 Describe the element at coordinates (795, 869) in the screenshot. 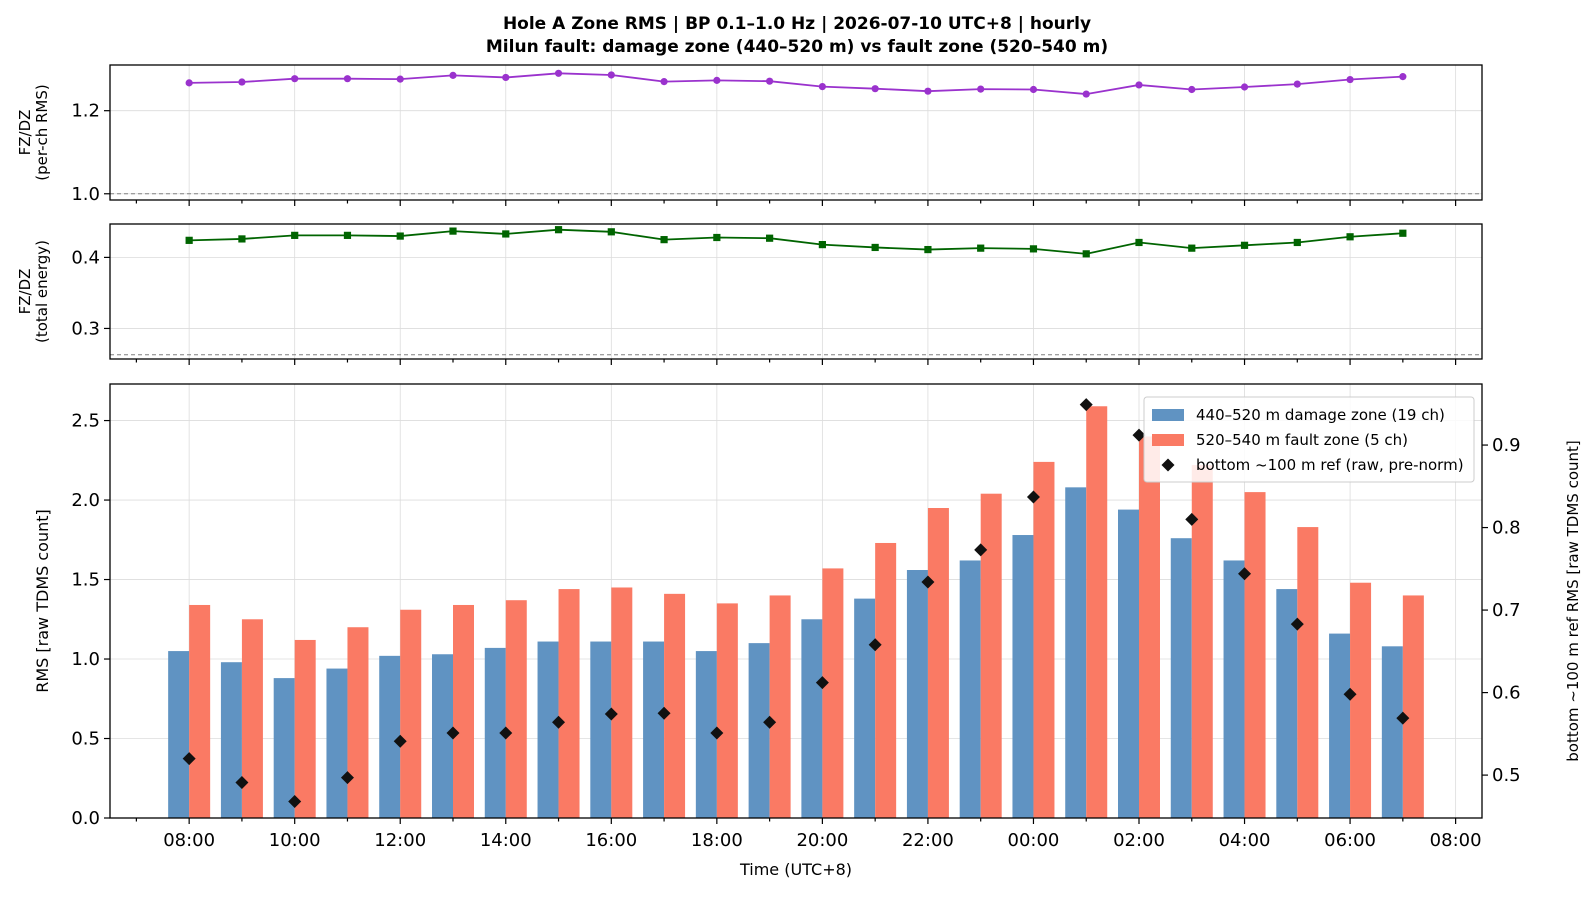

I see `x-axis-label: Time (UTC+8)` at that location.